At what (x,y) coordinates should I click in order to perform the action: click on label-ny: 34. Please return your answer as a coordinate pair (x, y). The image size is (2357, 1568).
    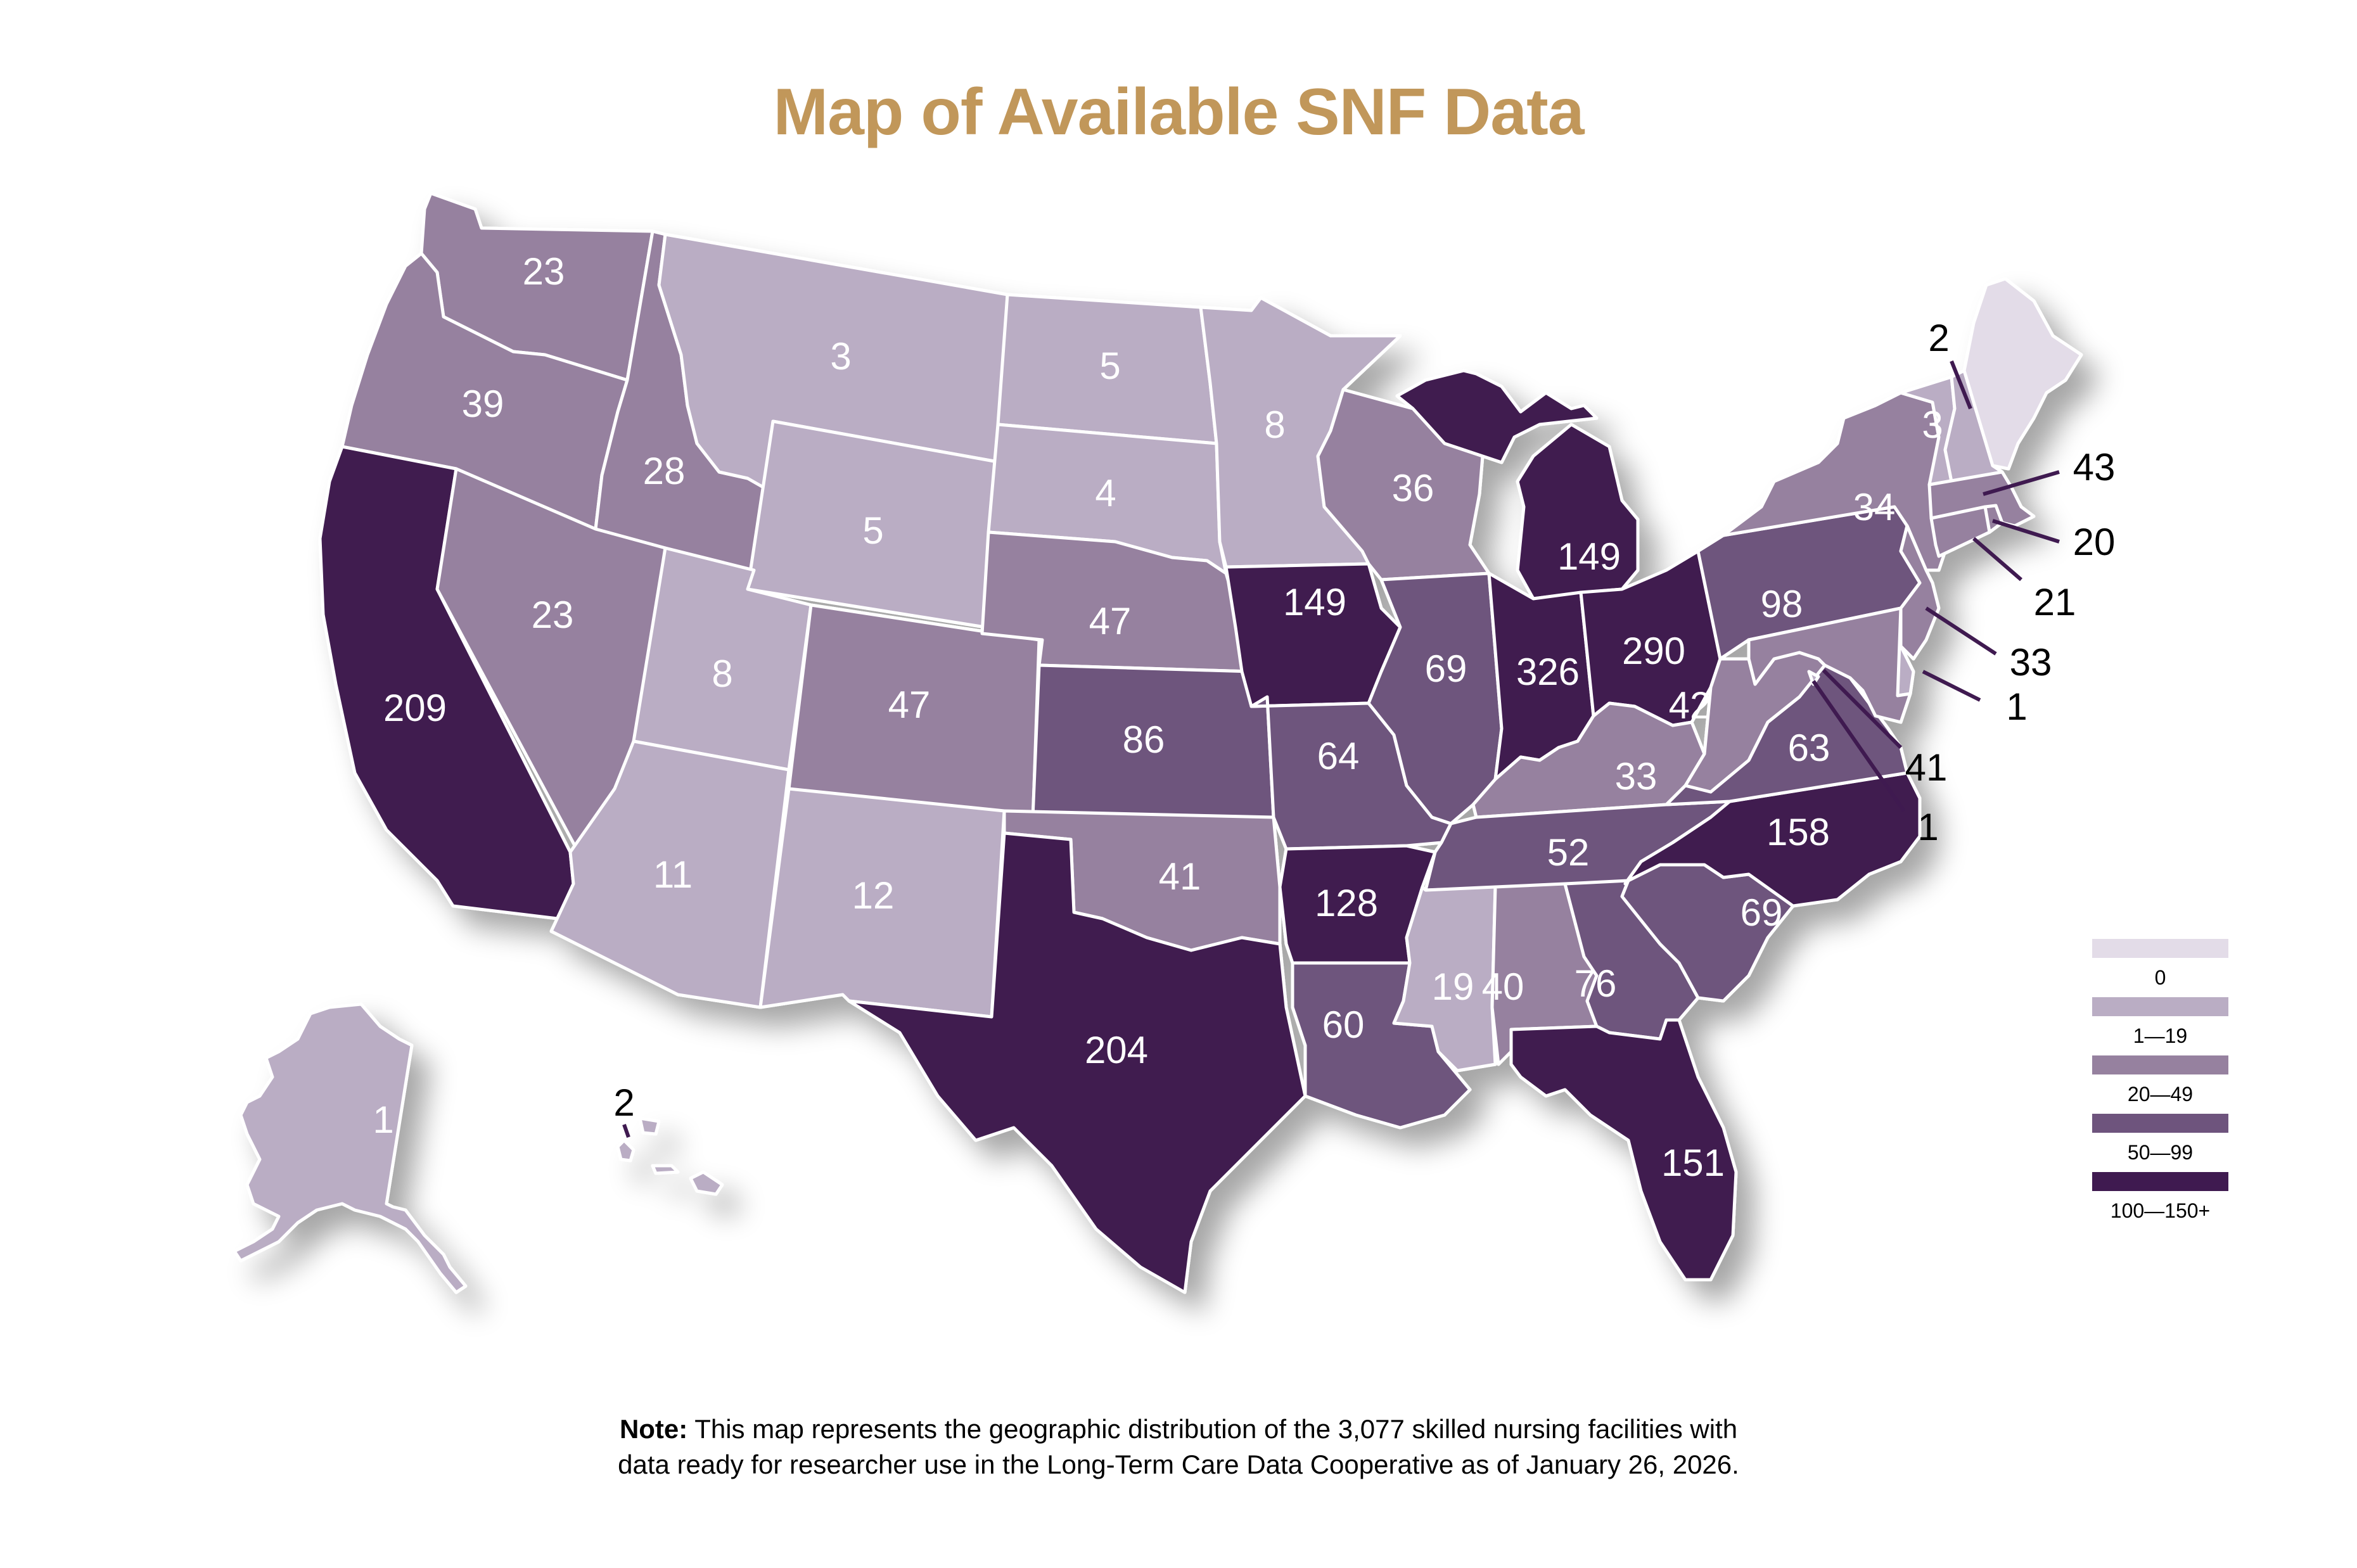
    Looking at the image, I should click on (1874, 507).